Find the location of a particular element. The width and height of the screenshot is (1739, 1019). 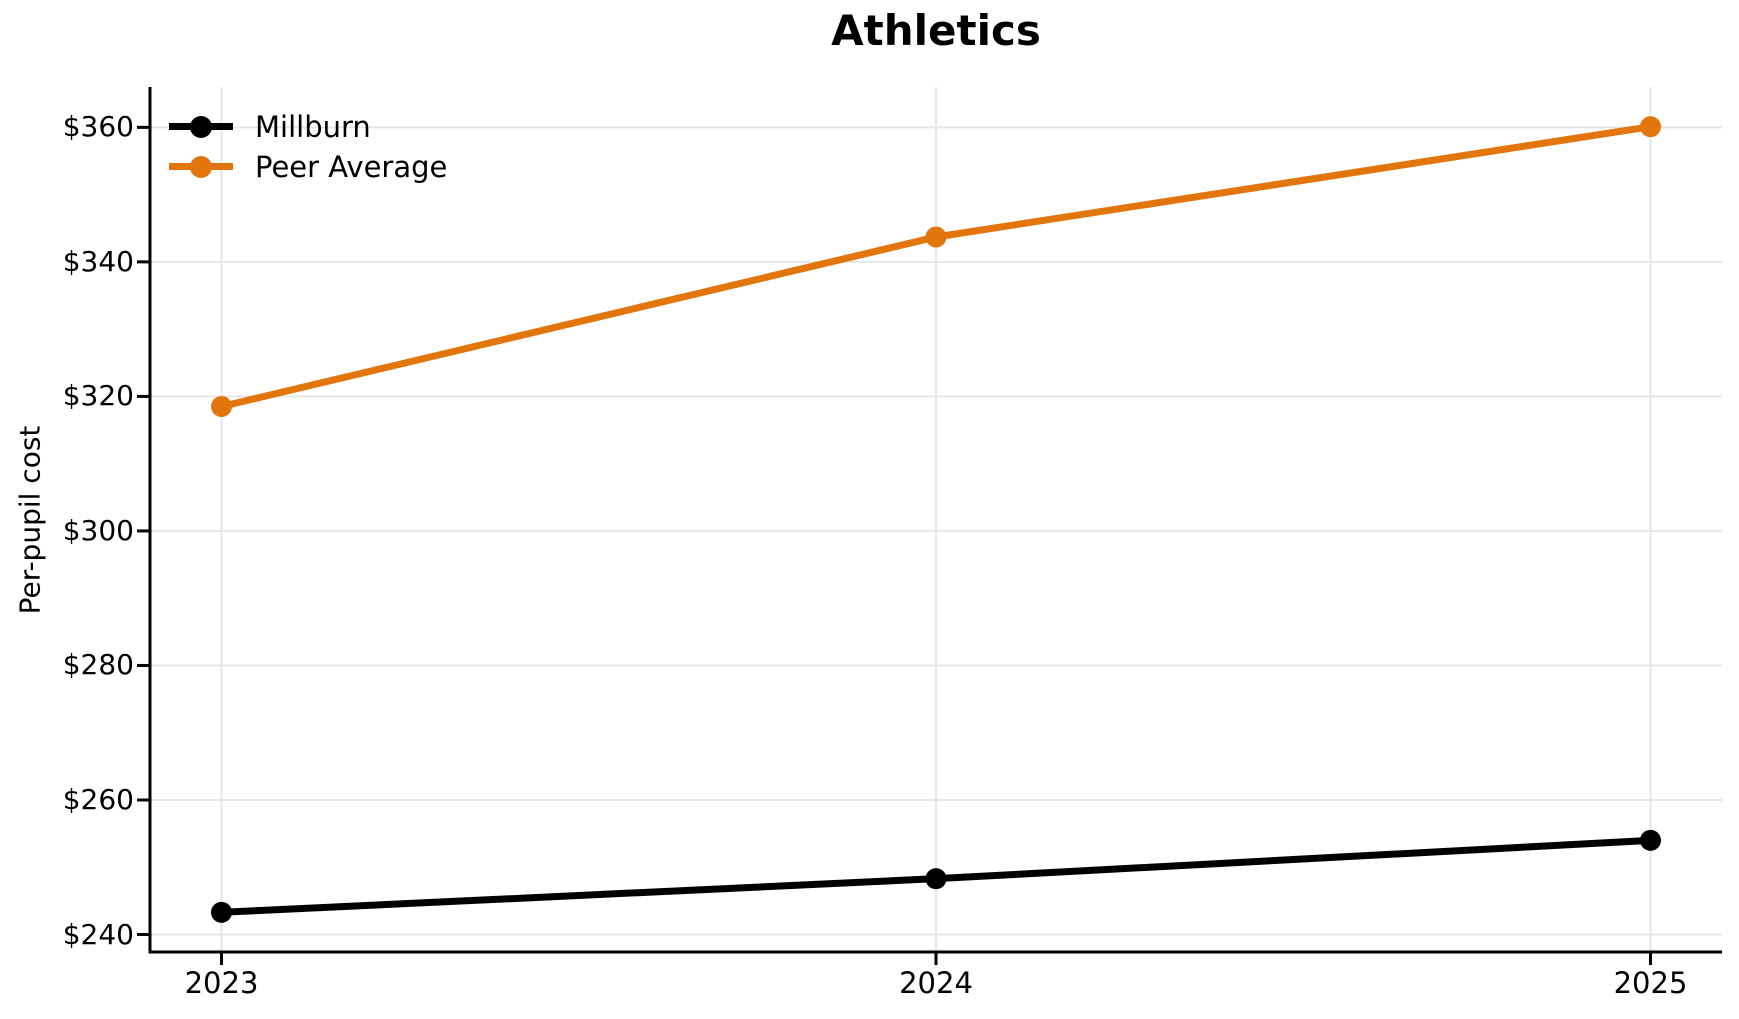

y-tick-label: $240 is located at coordinates (98, 934).